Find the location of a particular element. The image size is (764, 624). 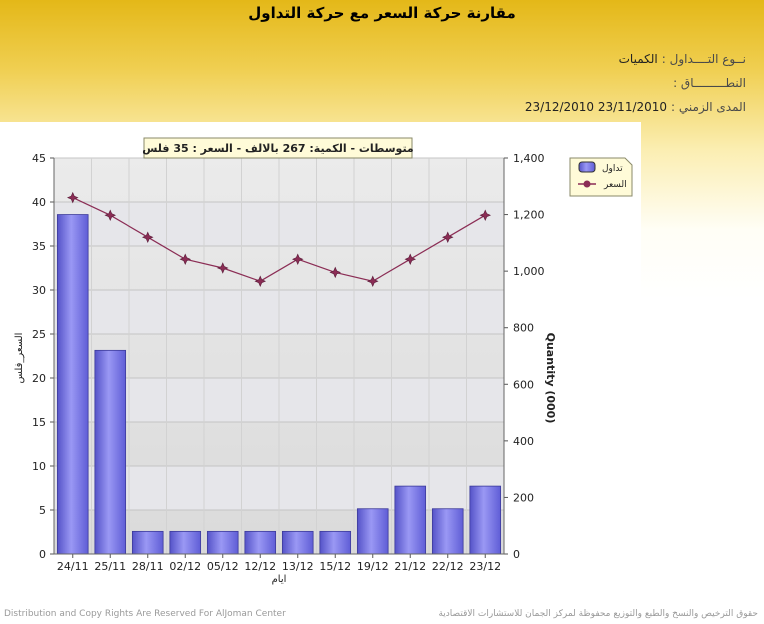

x-tick-label: 21/12 is located at coordinates (410, 566).